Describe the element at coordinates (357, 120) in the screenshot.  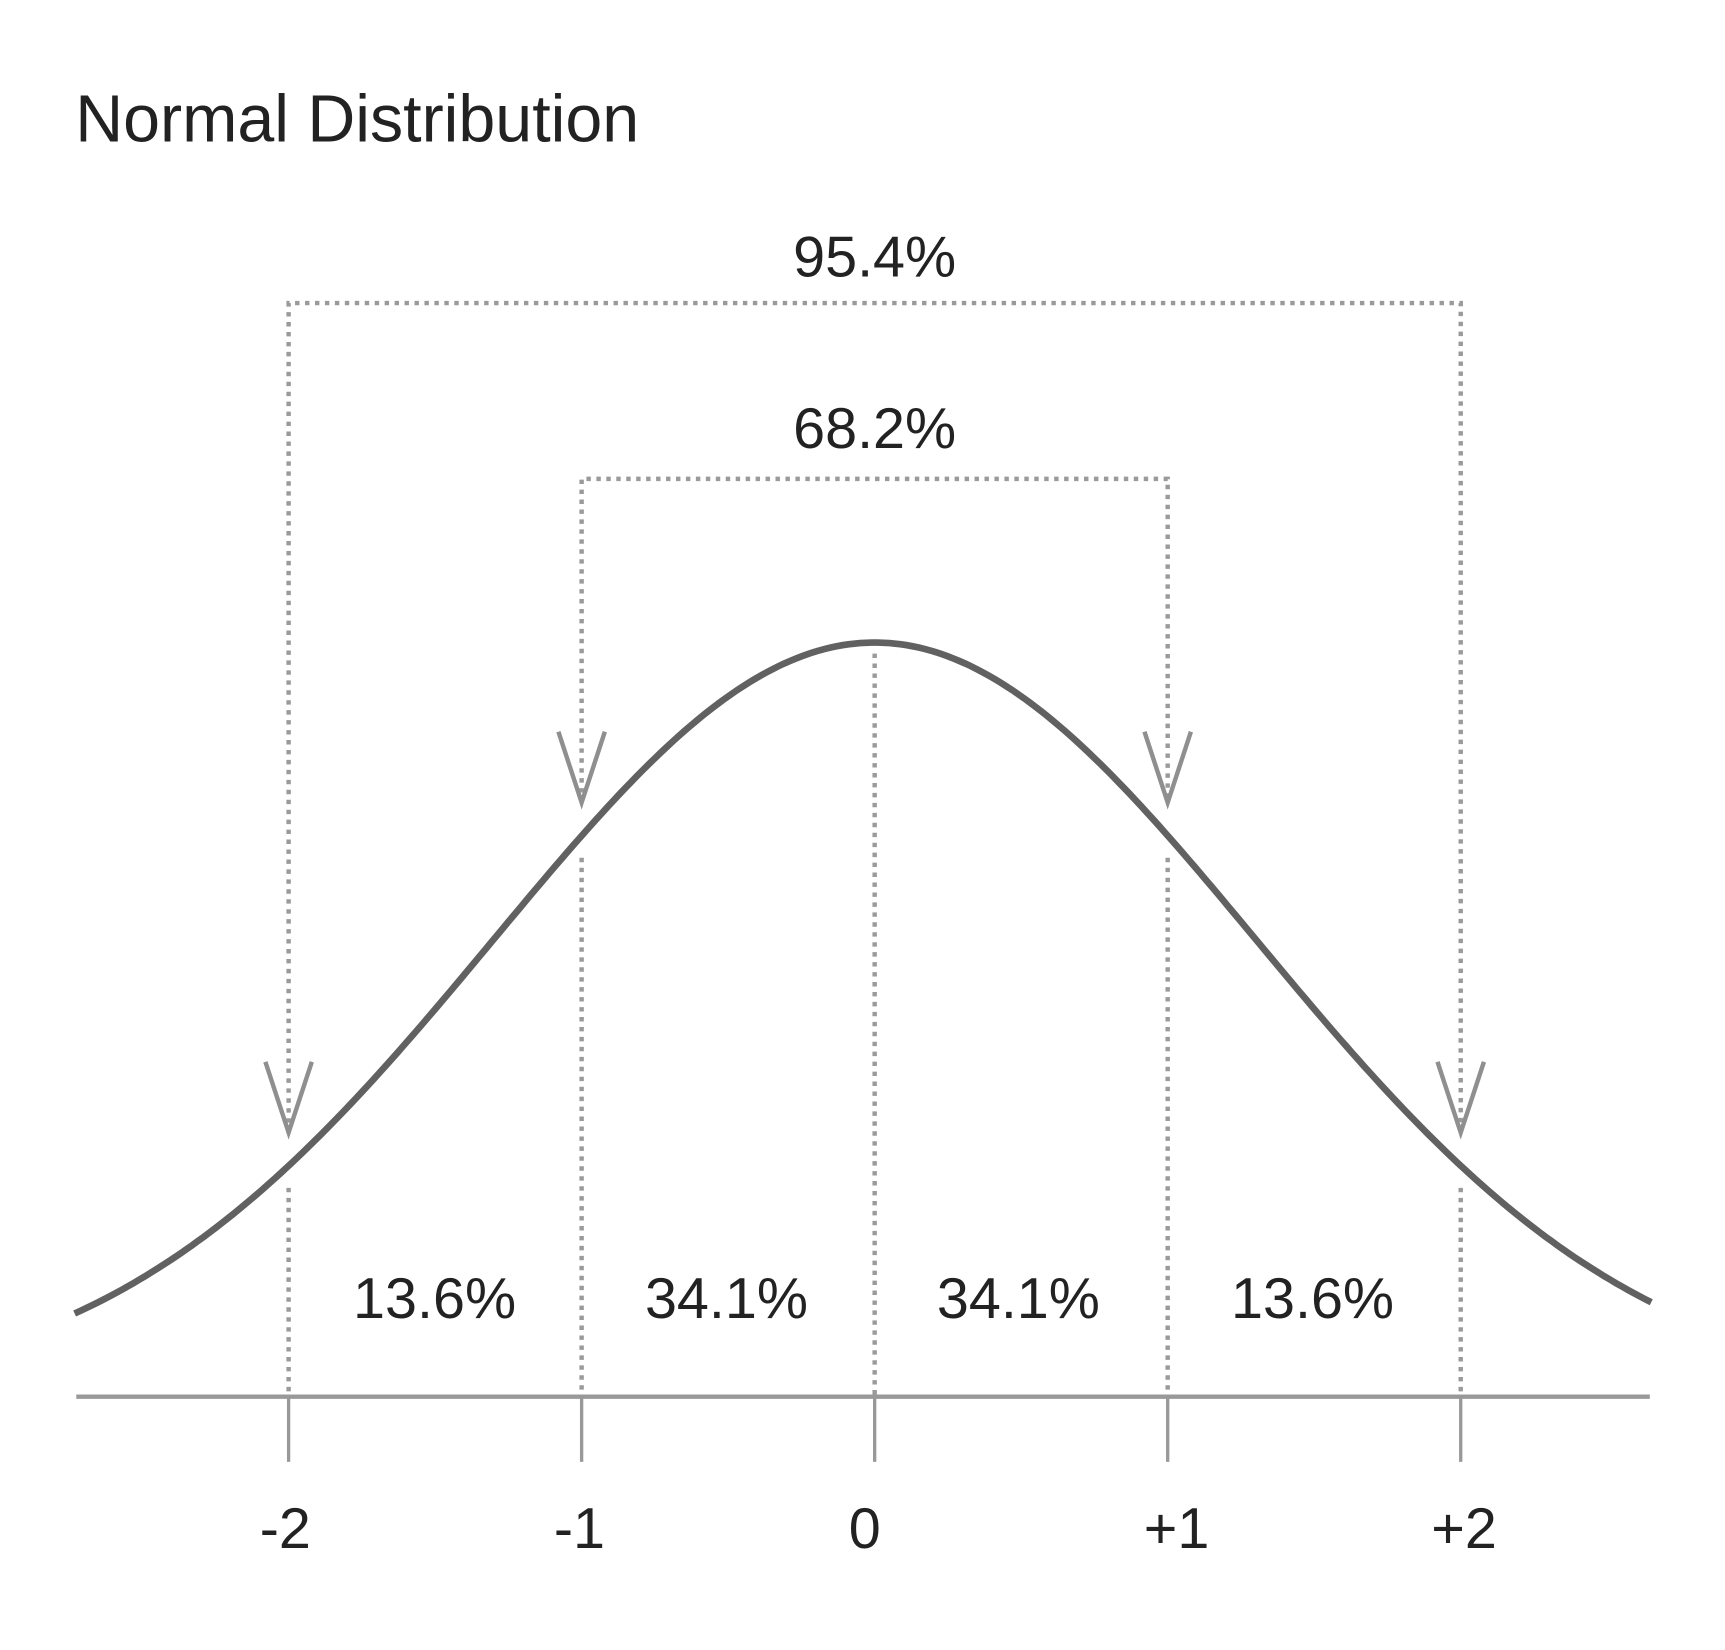
I see `chart-title: Normal Distribution` at that location.